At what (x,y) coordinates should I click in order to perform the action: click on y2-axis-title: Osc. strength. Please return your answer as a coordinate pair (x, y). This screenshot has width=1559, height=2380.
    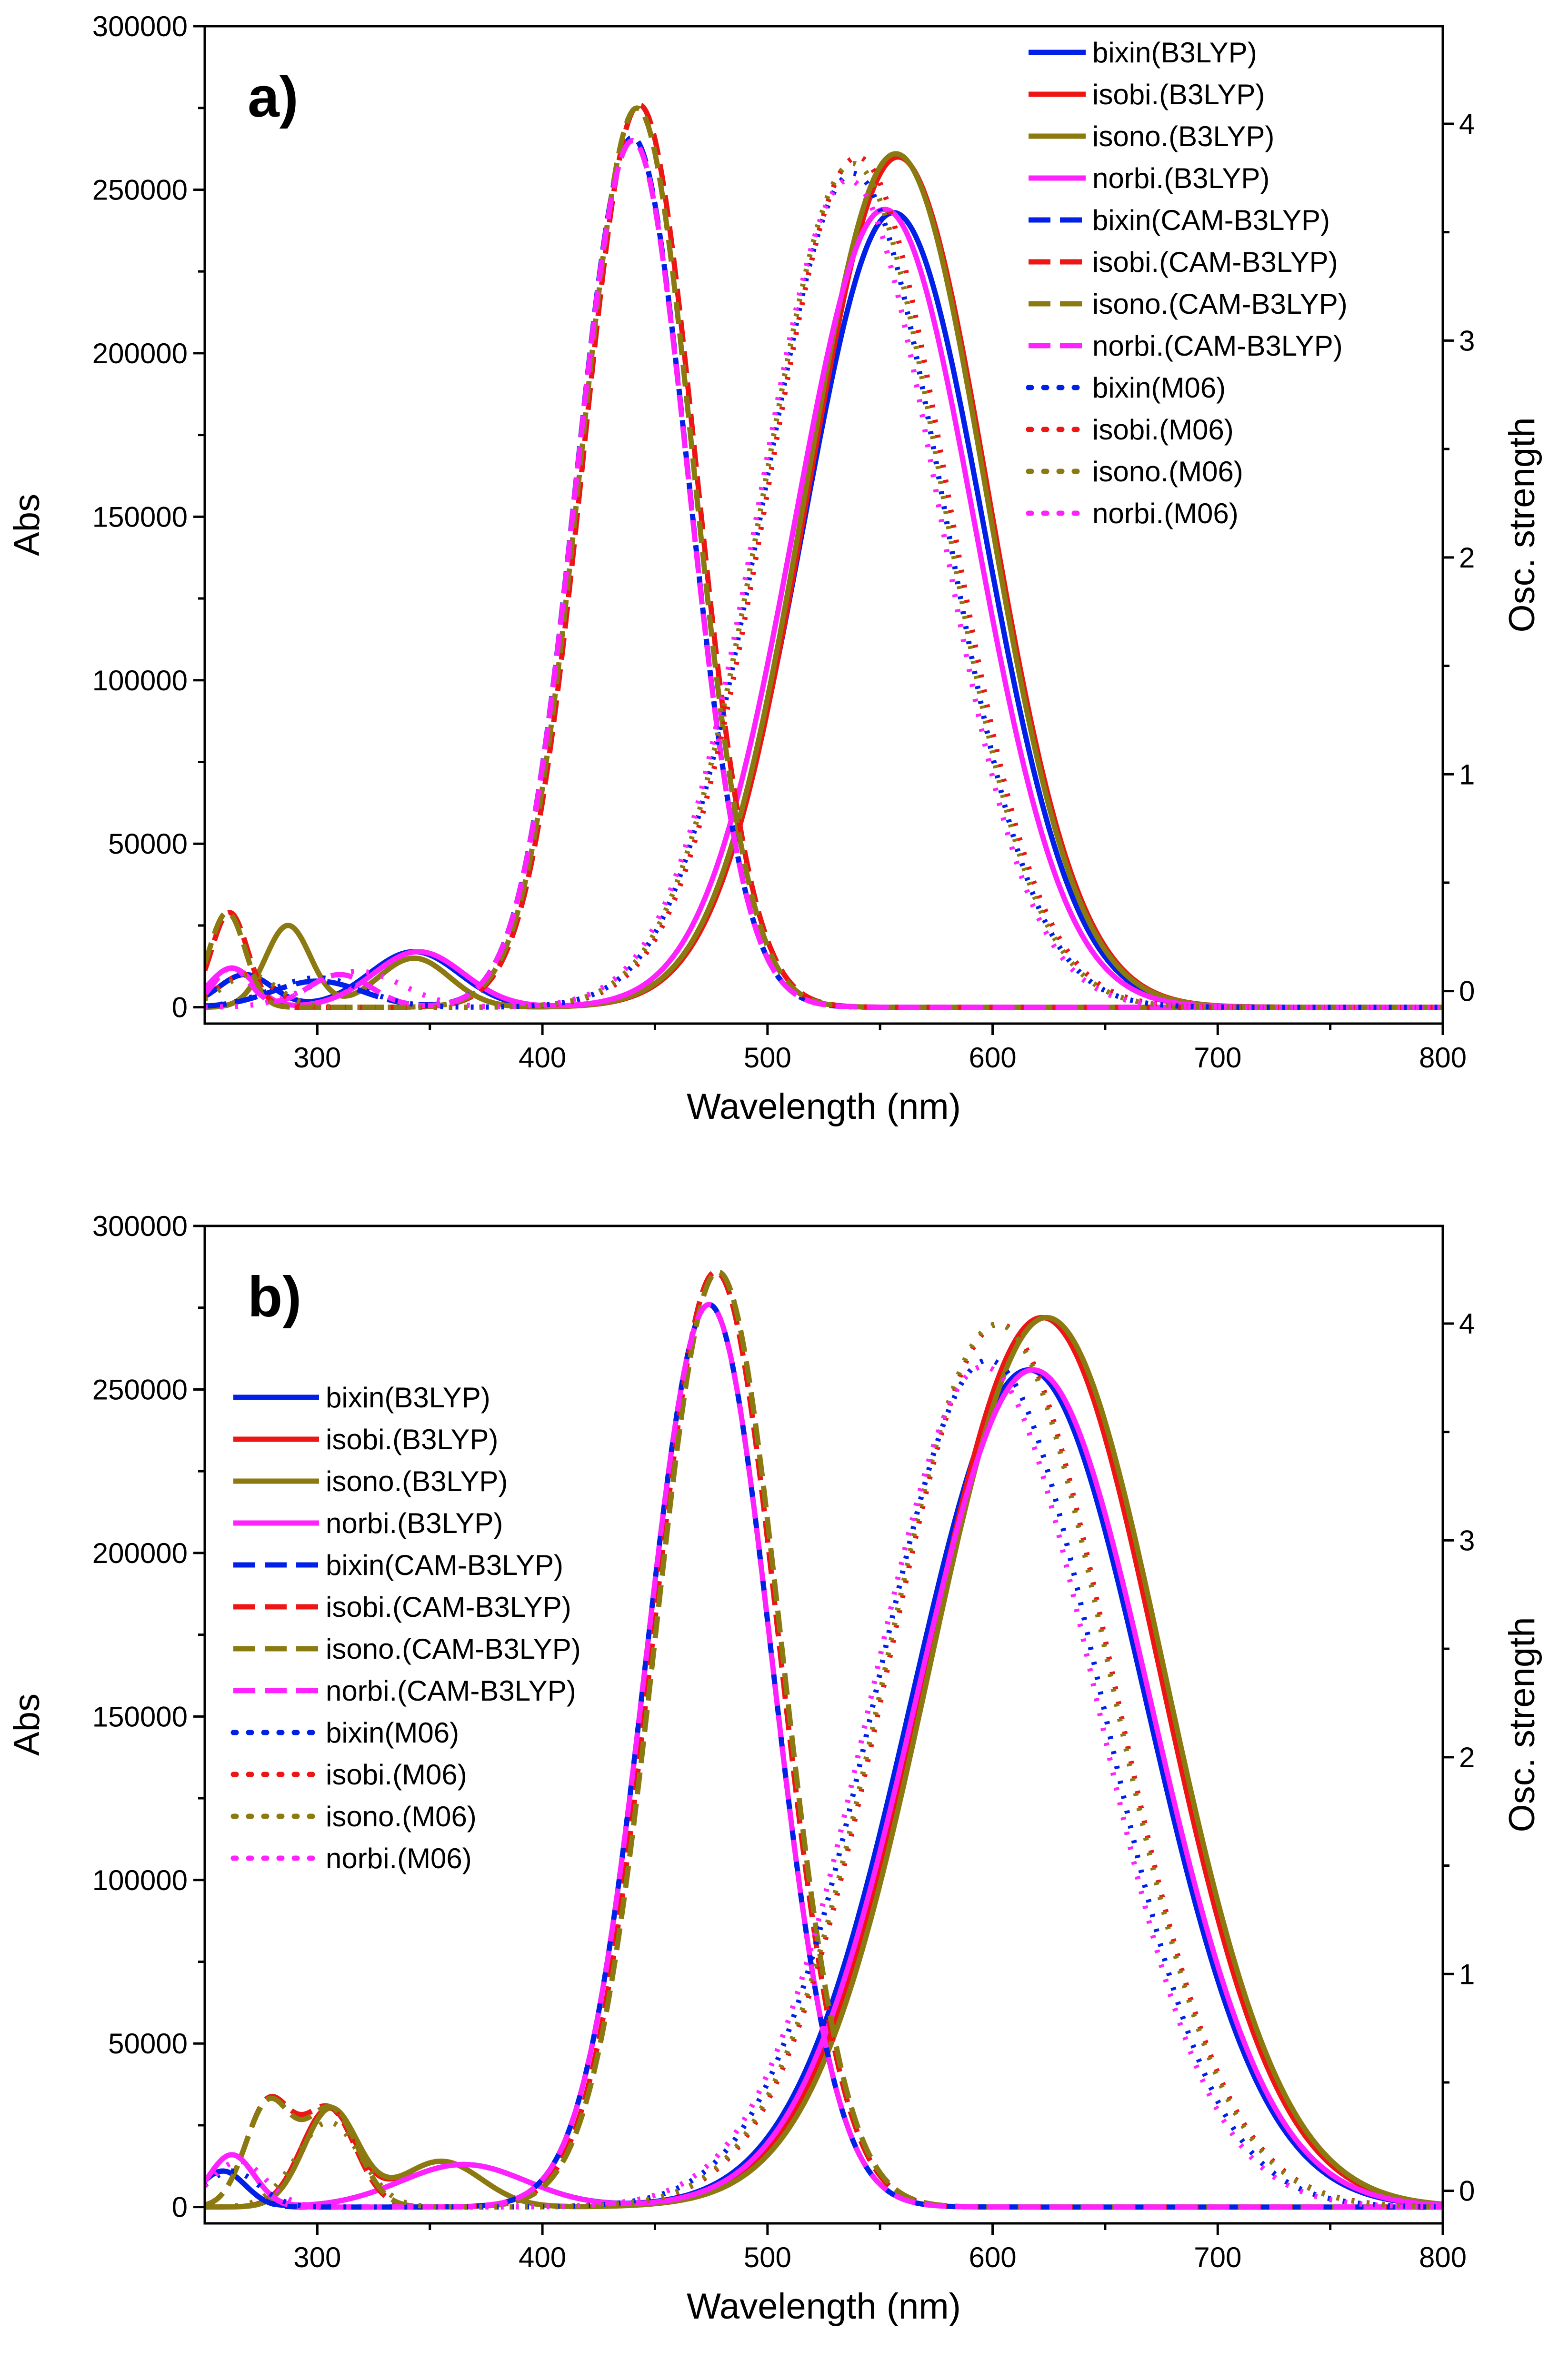
    Looking at the image, I should click on (1522, 1724).